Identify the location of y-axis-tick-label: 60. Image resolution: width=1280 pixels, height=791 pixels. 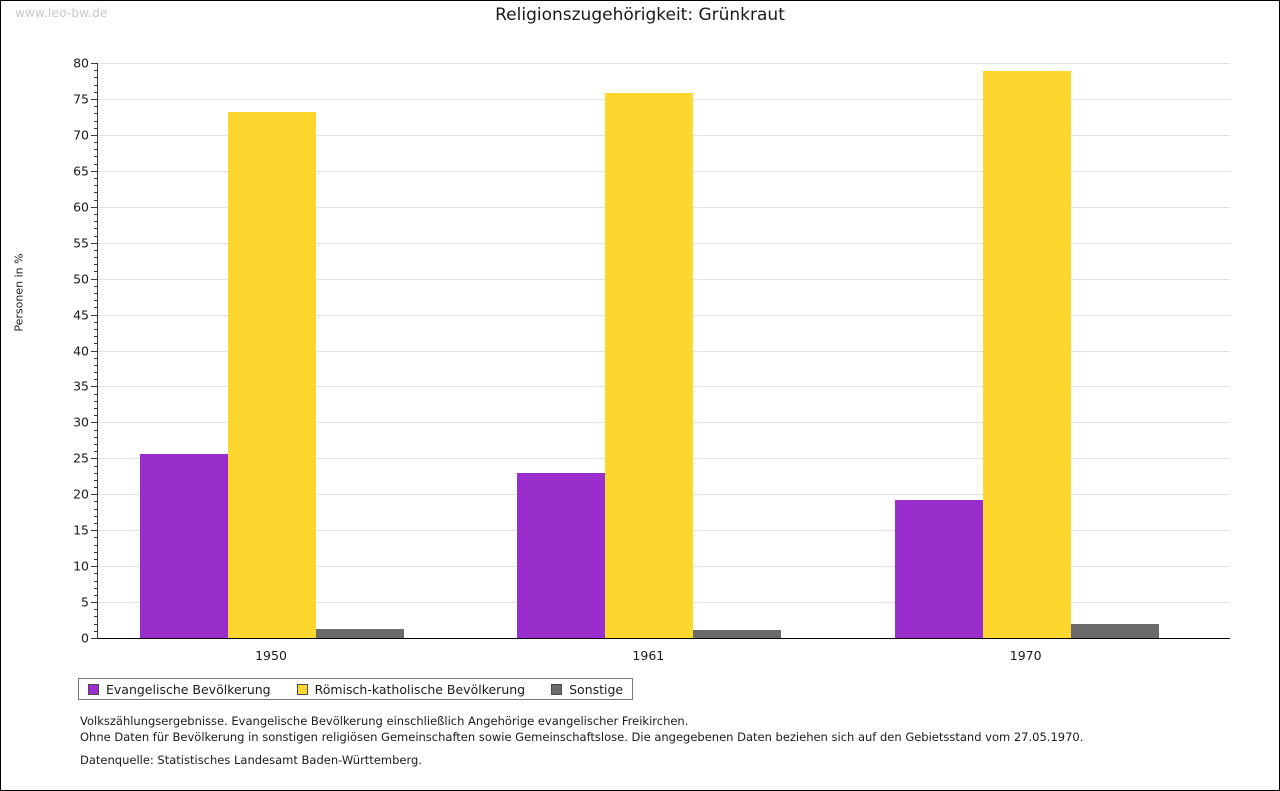
(81, 207).